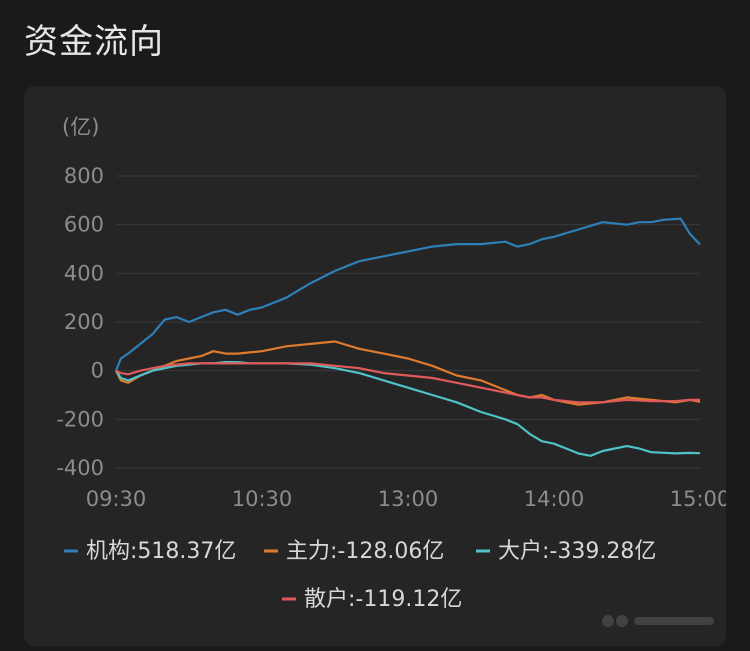 This screenshot has width=750, height=651. Describe the element at coordinates (262, 499) in the screenshot. I see `x-tick-label: 10:30` at that location.